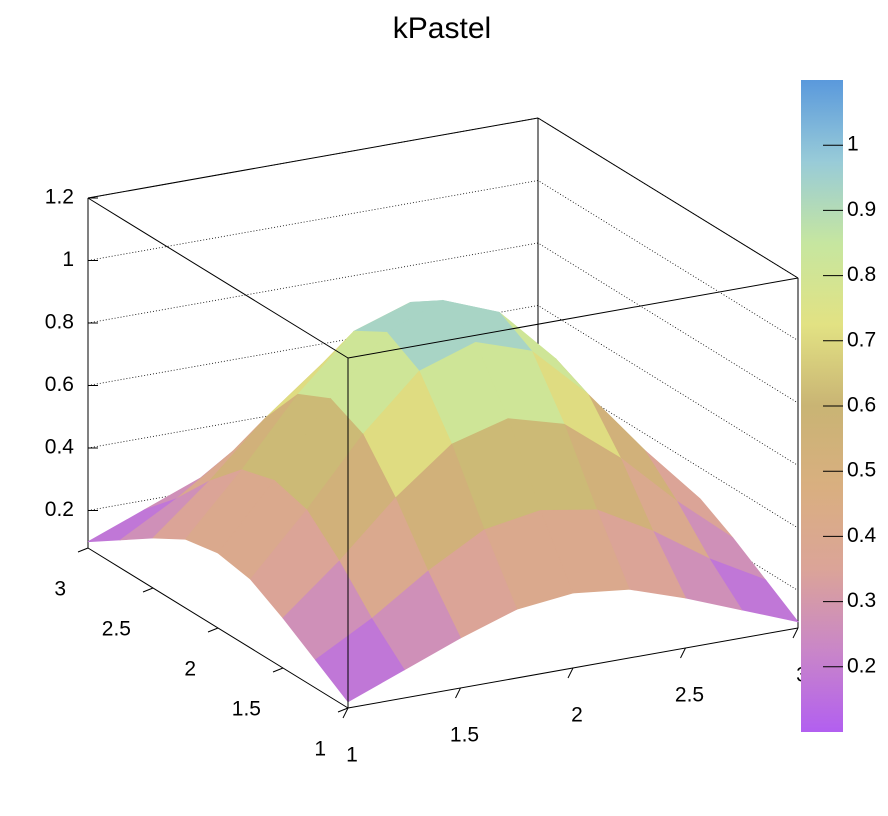  What do you see at coordinates (116, 629) in the screenshot?
I see `y-tick-label: 2.5` at bounding box center [116, 629].